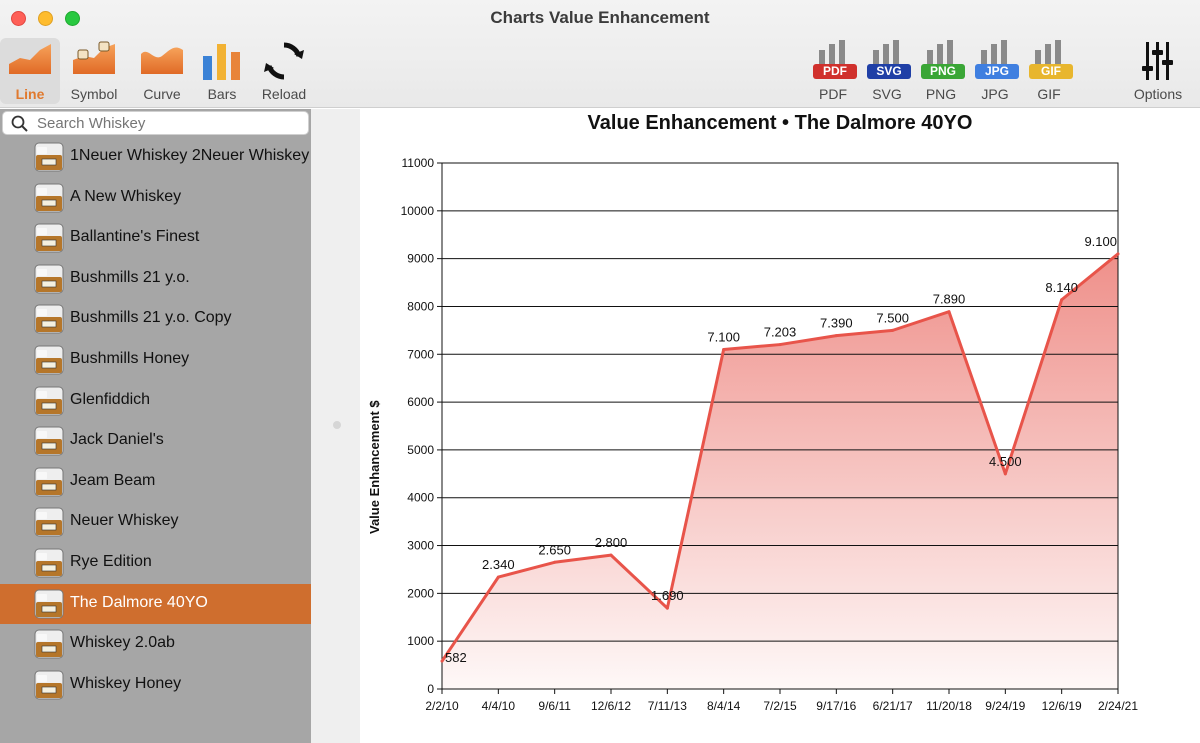  What do you see at coordinates (1158, 94) in the screenshot?
I see `options-label: Options` at bounding box center [1158, 94].